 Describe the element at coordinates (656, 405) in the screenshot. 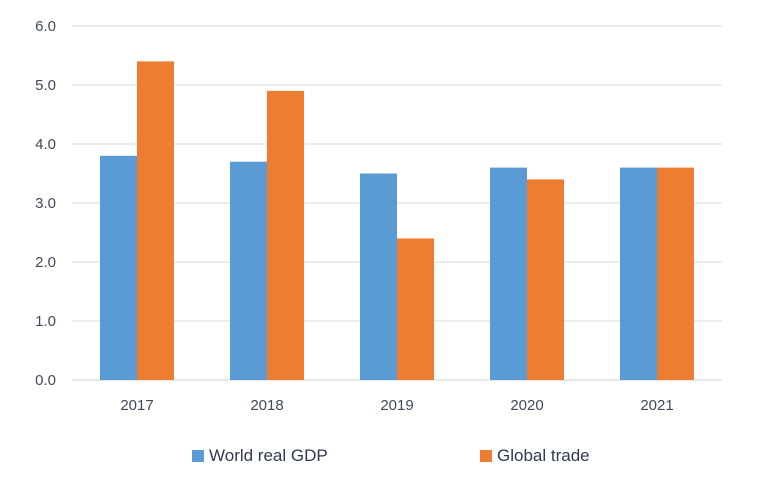

I see `x-tick-label: 2021` at that location.